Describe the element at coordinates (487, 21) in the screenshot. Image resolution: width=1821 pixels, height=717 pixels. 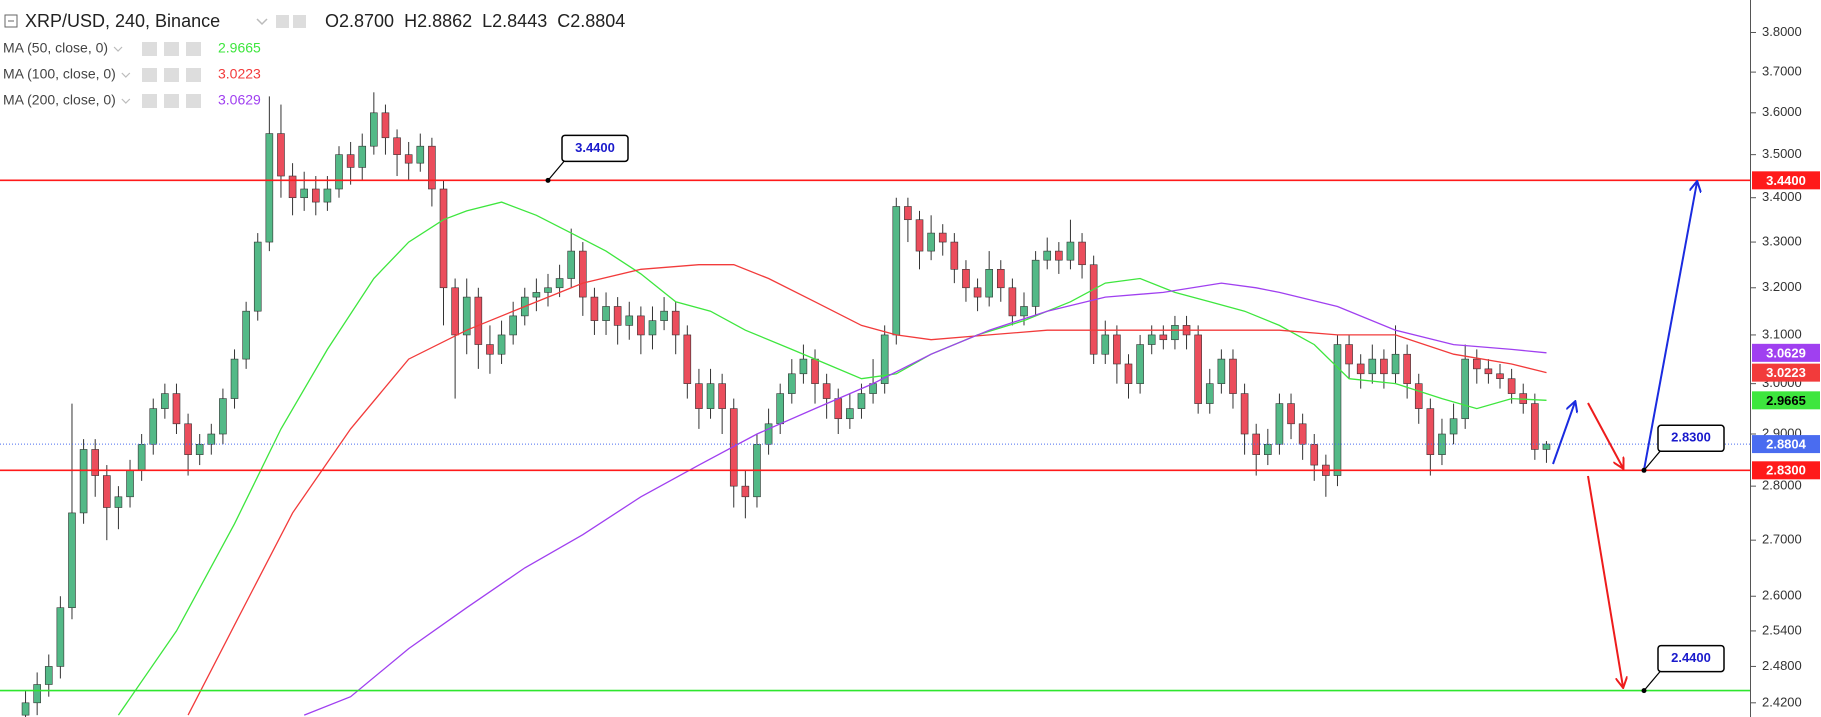
I see `ohlc-key: L` at that location.